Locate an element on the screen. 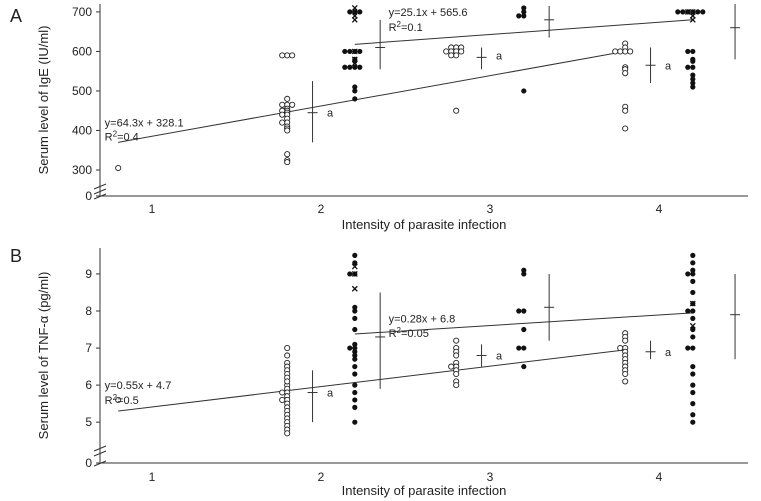 The image size is (761, 501). y-tick-label: 300 is located at coordinates (82, 170).